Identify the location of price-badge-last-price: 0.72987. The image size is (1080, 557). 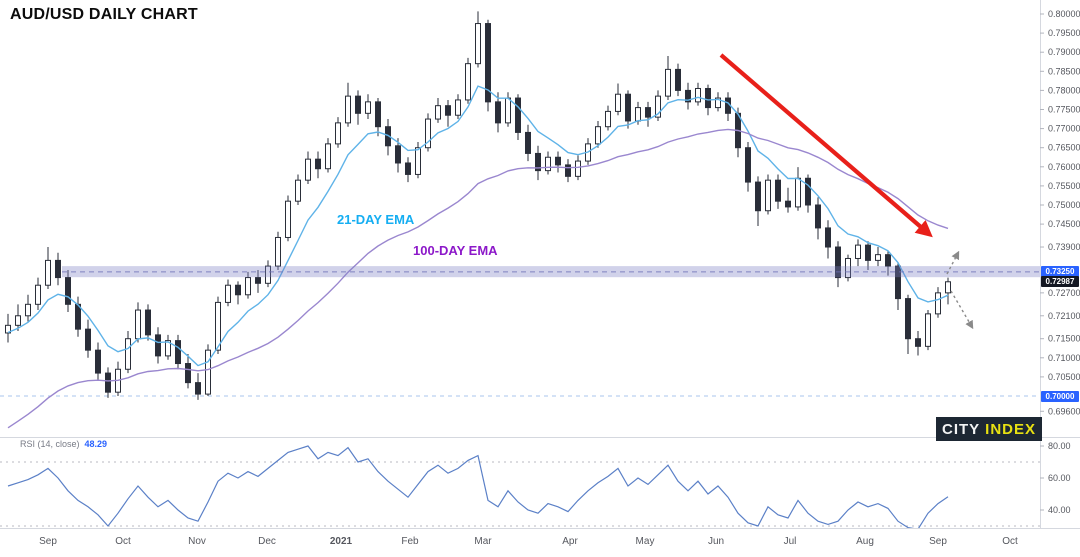
(1060, 282).